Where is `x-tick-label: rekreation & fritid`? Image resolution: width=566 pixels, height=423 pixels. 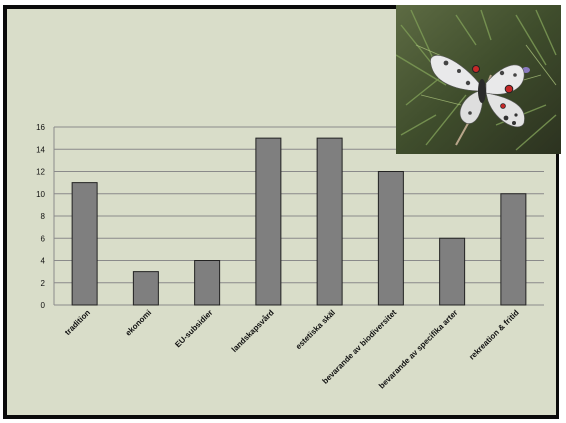
x-tick-label: rekreation & fritid is located at coordinates (494, 335).